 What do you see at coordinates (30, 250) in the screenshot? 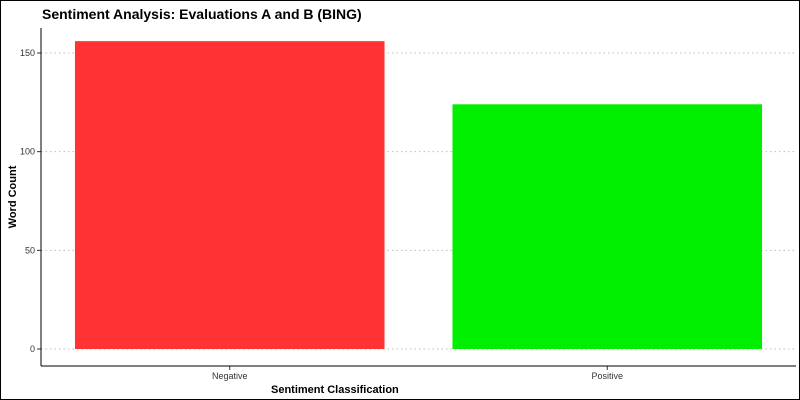
I see `y-tick-label: 50` at bounding box center [30, 250].